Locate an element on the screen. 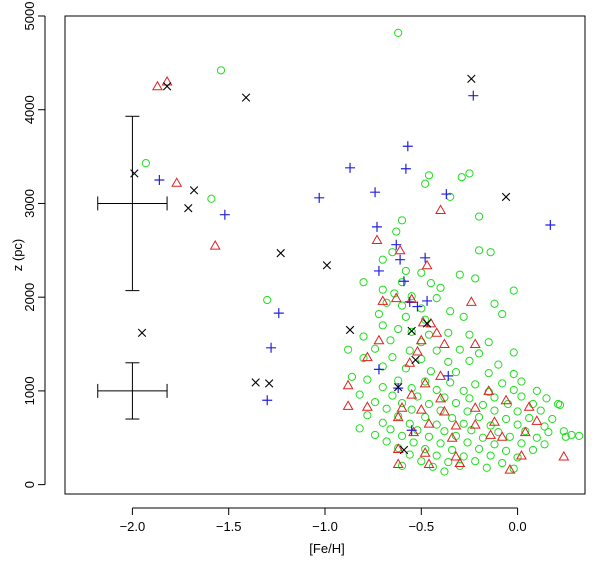 The image size is (600, 562). y-axis-label: z (pc) is located at coordinates (17, 255).